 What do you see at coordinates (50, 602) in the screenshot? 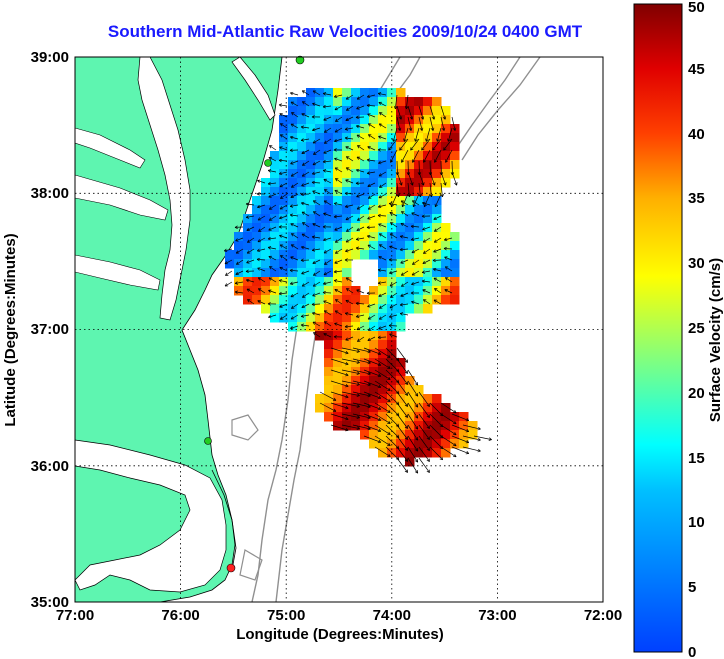
I see `lat-tick: 35:00` at bounding box center [50, 602].